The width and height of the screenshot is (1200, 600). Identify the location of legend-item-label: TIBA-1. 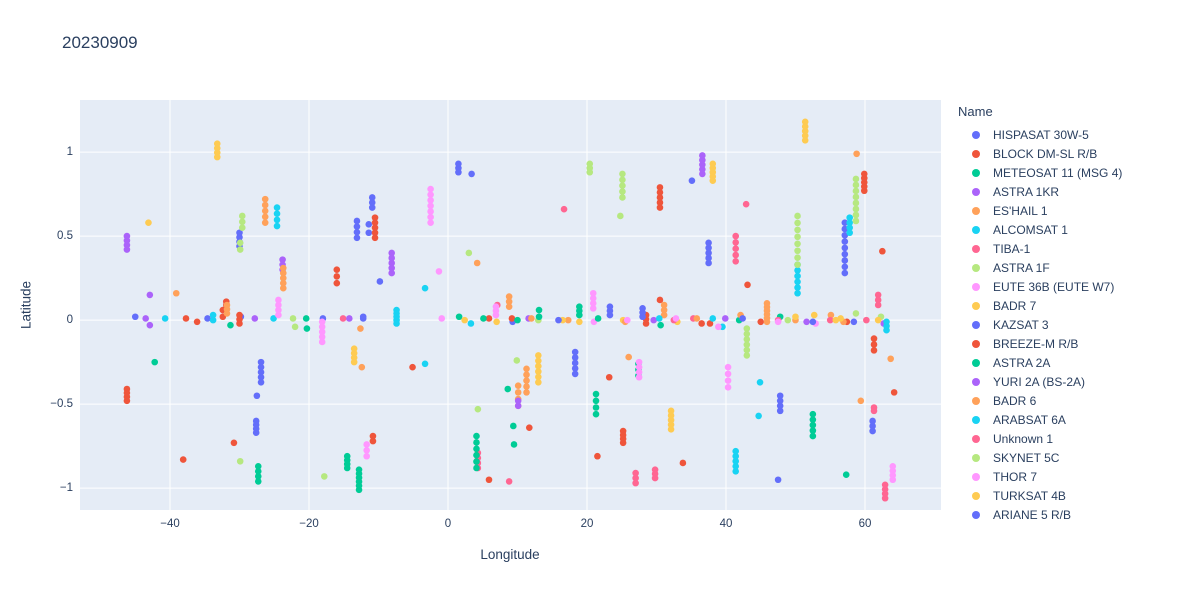
(1012, 248).